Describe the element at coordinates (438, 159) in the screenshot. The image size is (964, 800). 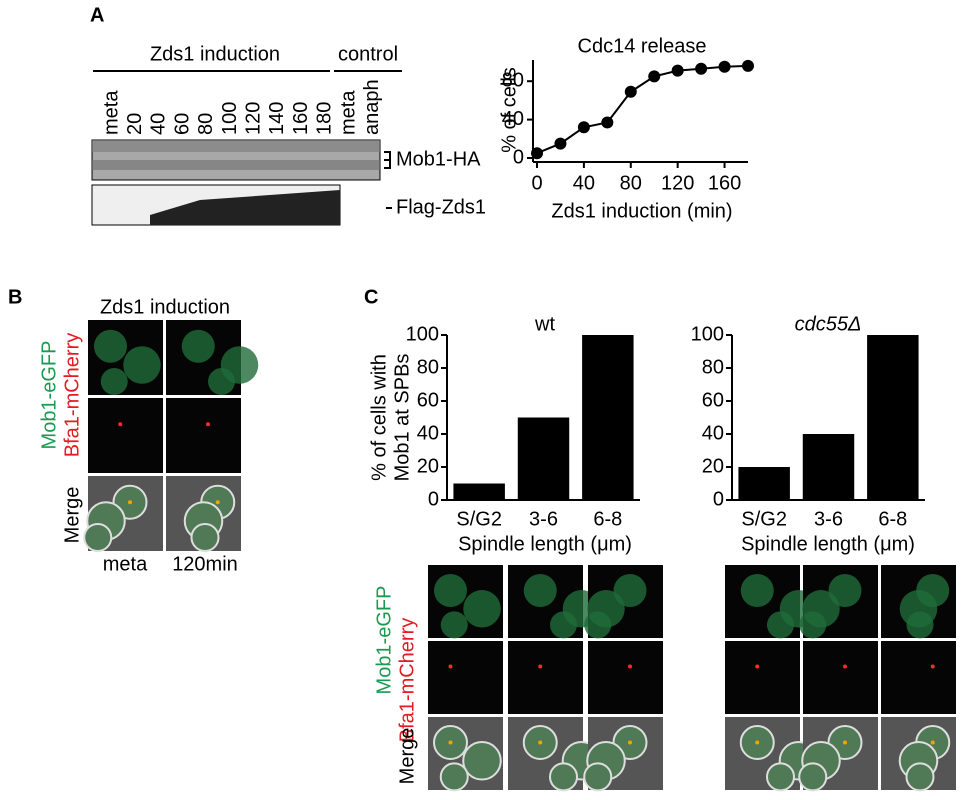
I see `band-label: Mob1-HA` at that location.